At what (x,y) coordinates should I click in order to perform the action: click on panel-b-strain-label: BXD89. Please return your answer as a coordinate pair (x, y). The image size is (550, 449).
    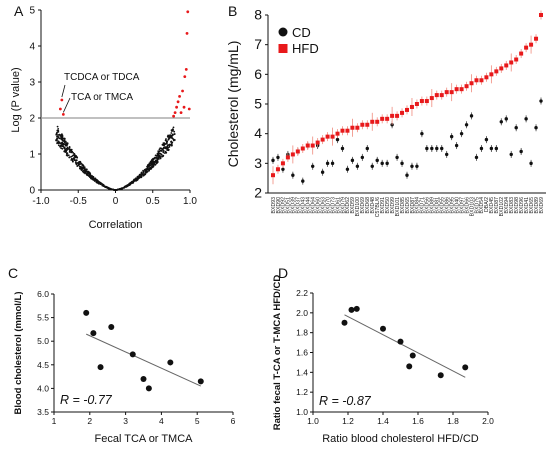
    Looking at the image, I should click on (537, 205).